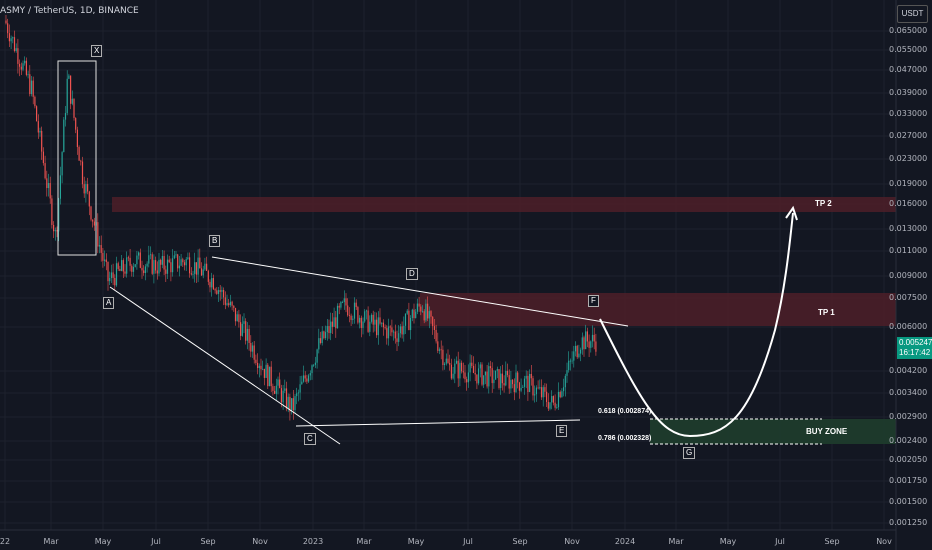 This screenshot has height=550, width=932. What do you see at coordinates (908, 480) in the screenshot?
I see `price-tick-label: 0.001750` at bounding box center [908, 480].